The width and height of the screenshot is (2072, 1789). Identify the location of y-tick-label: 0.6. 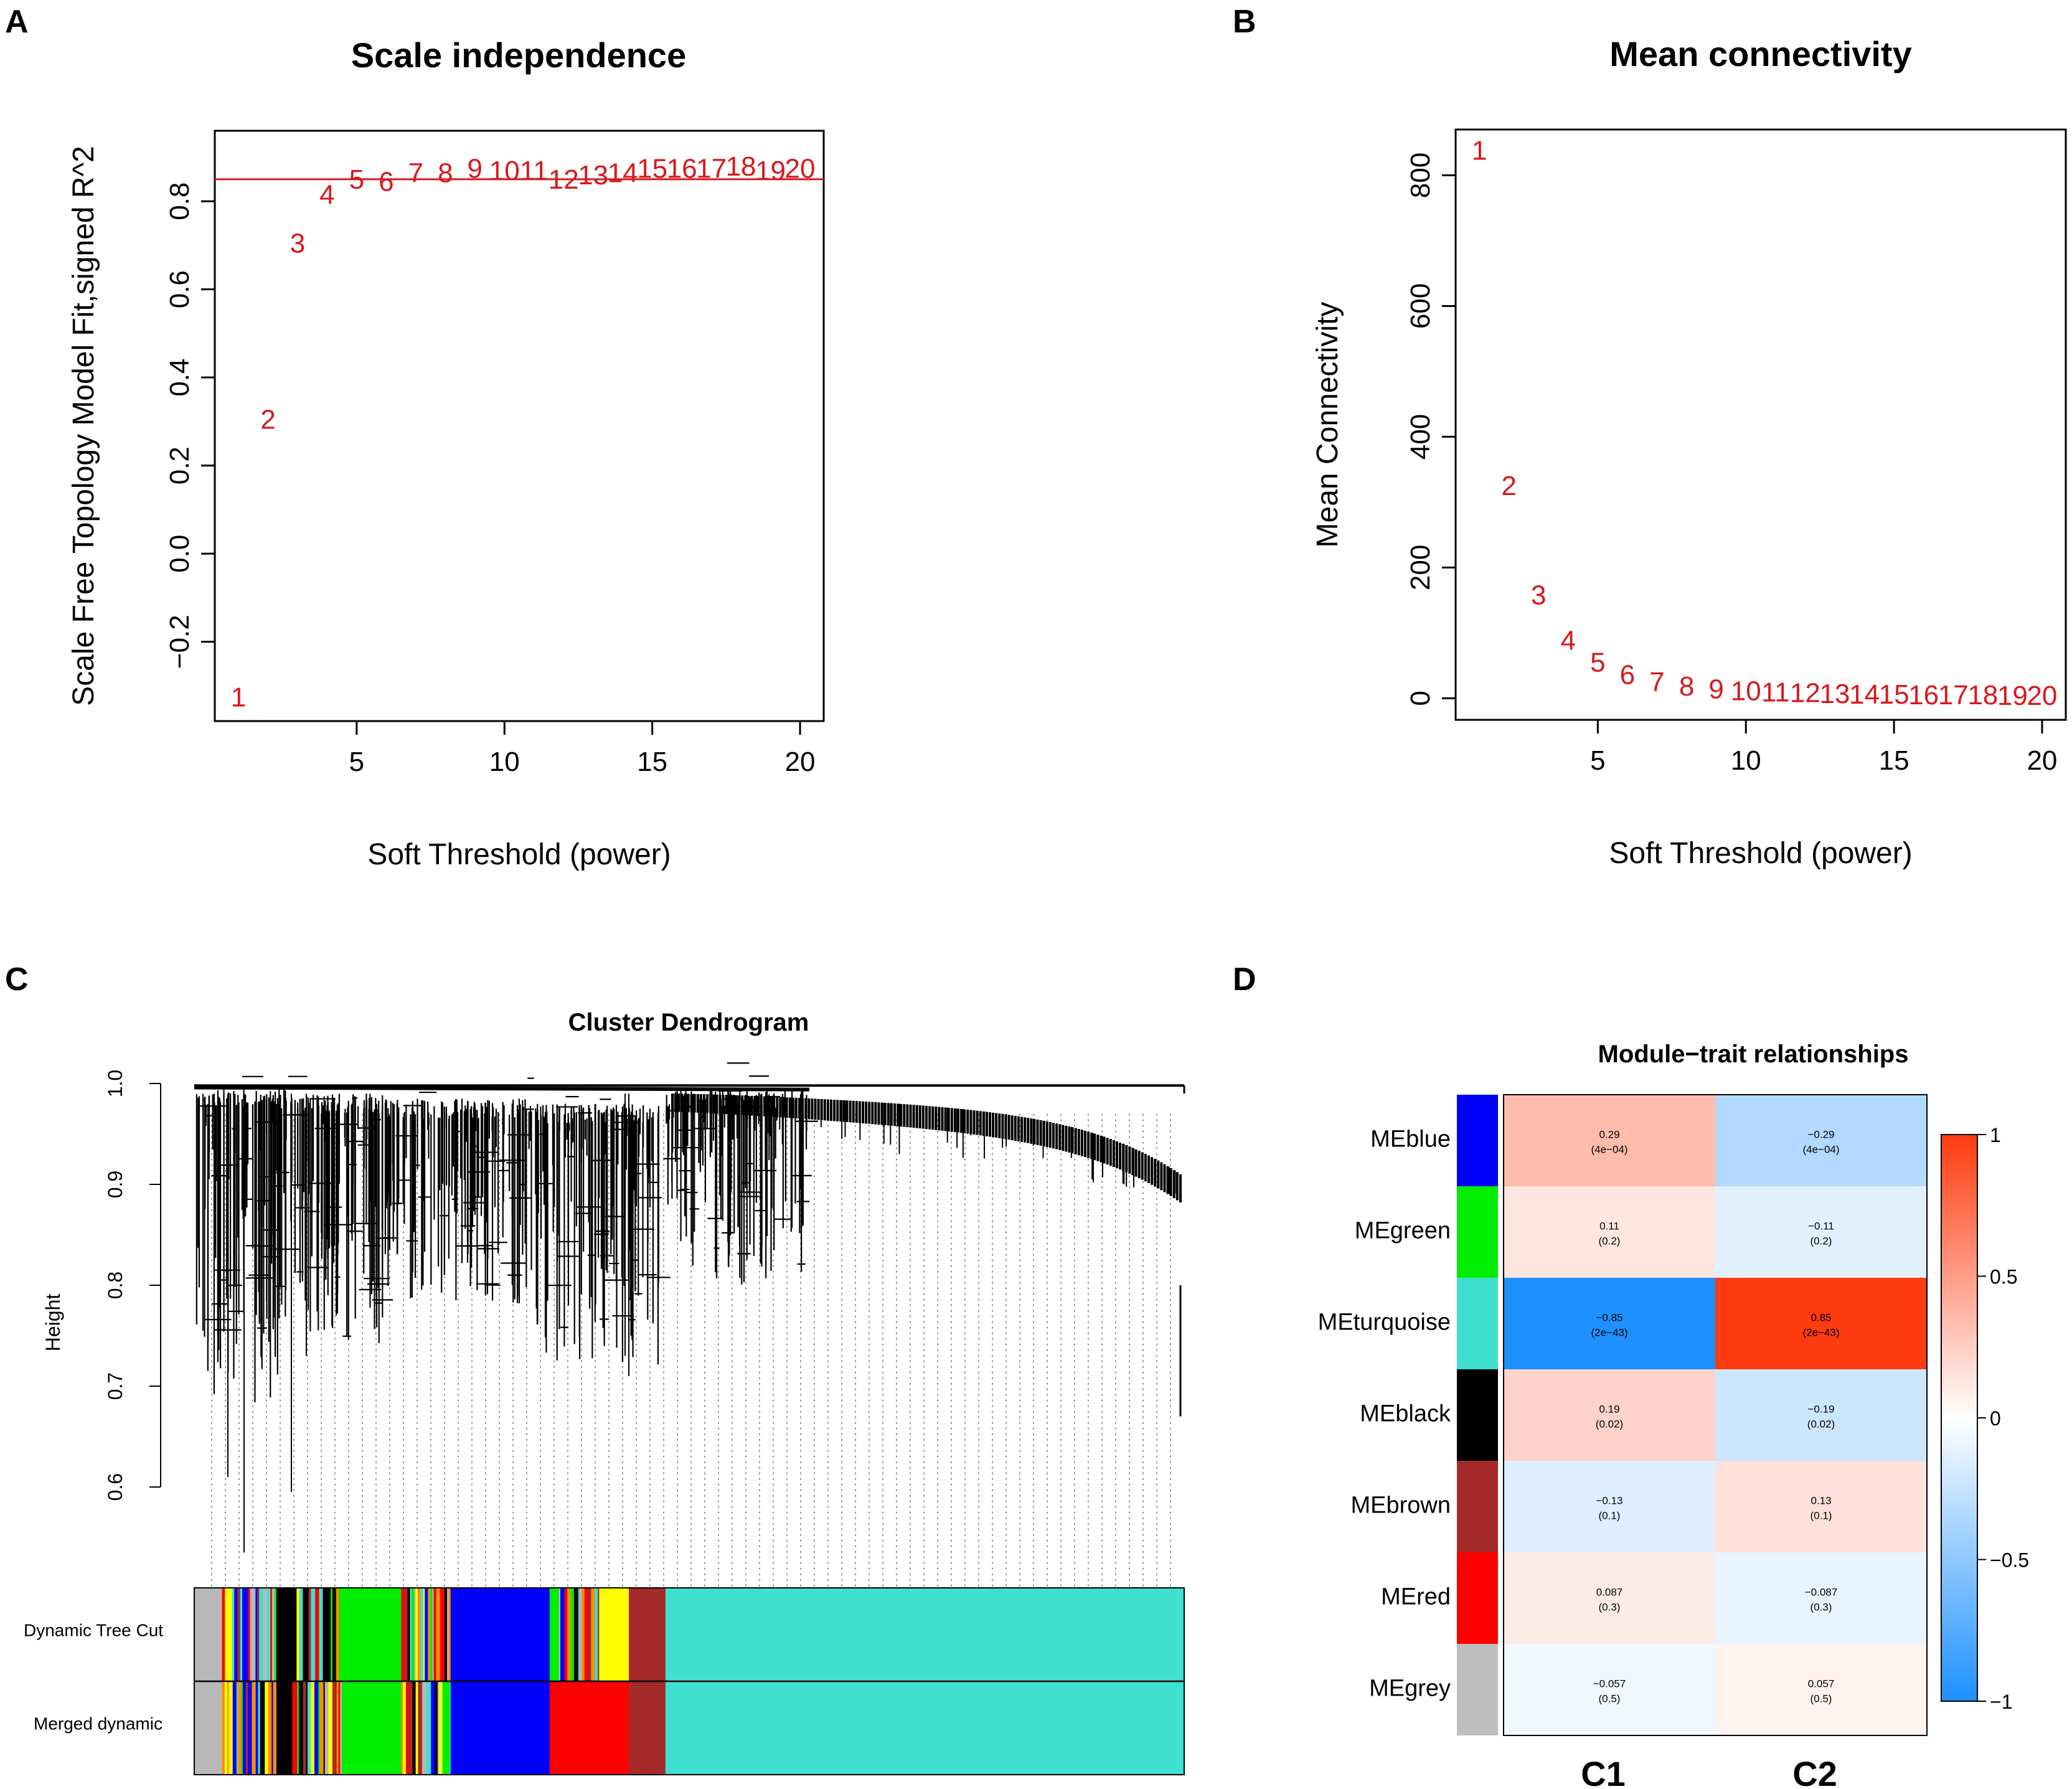
(179, 289).